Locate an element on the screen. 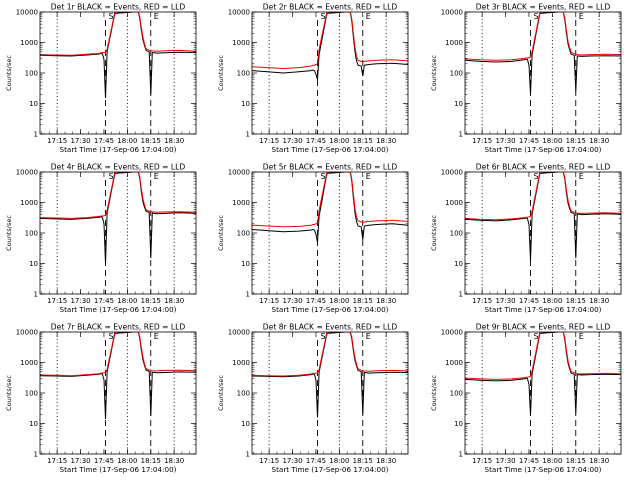 This screenshot has width=640, height=480. chart-title: Det 4r BLACK = Events, RED = LLD is located at coordinates (118, 167).